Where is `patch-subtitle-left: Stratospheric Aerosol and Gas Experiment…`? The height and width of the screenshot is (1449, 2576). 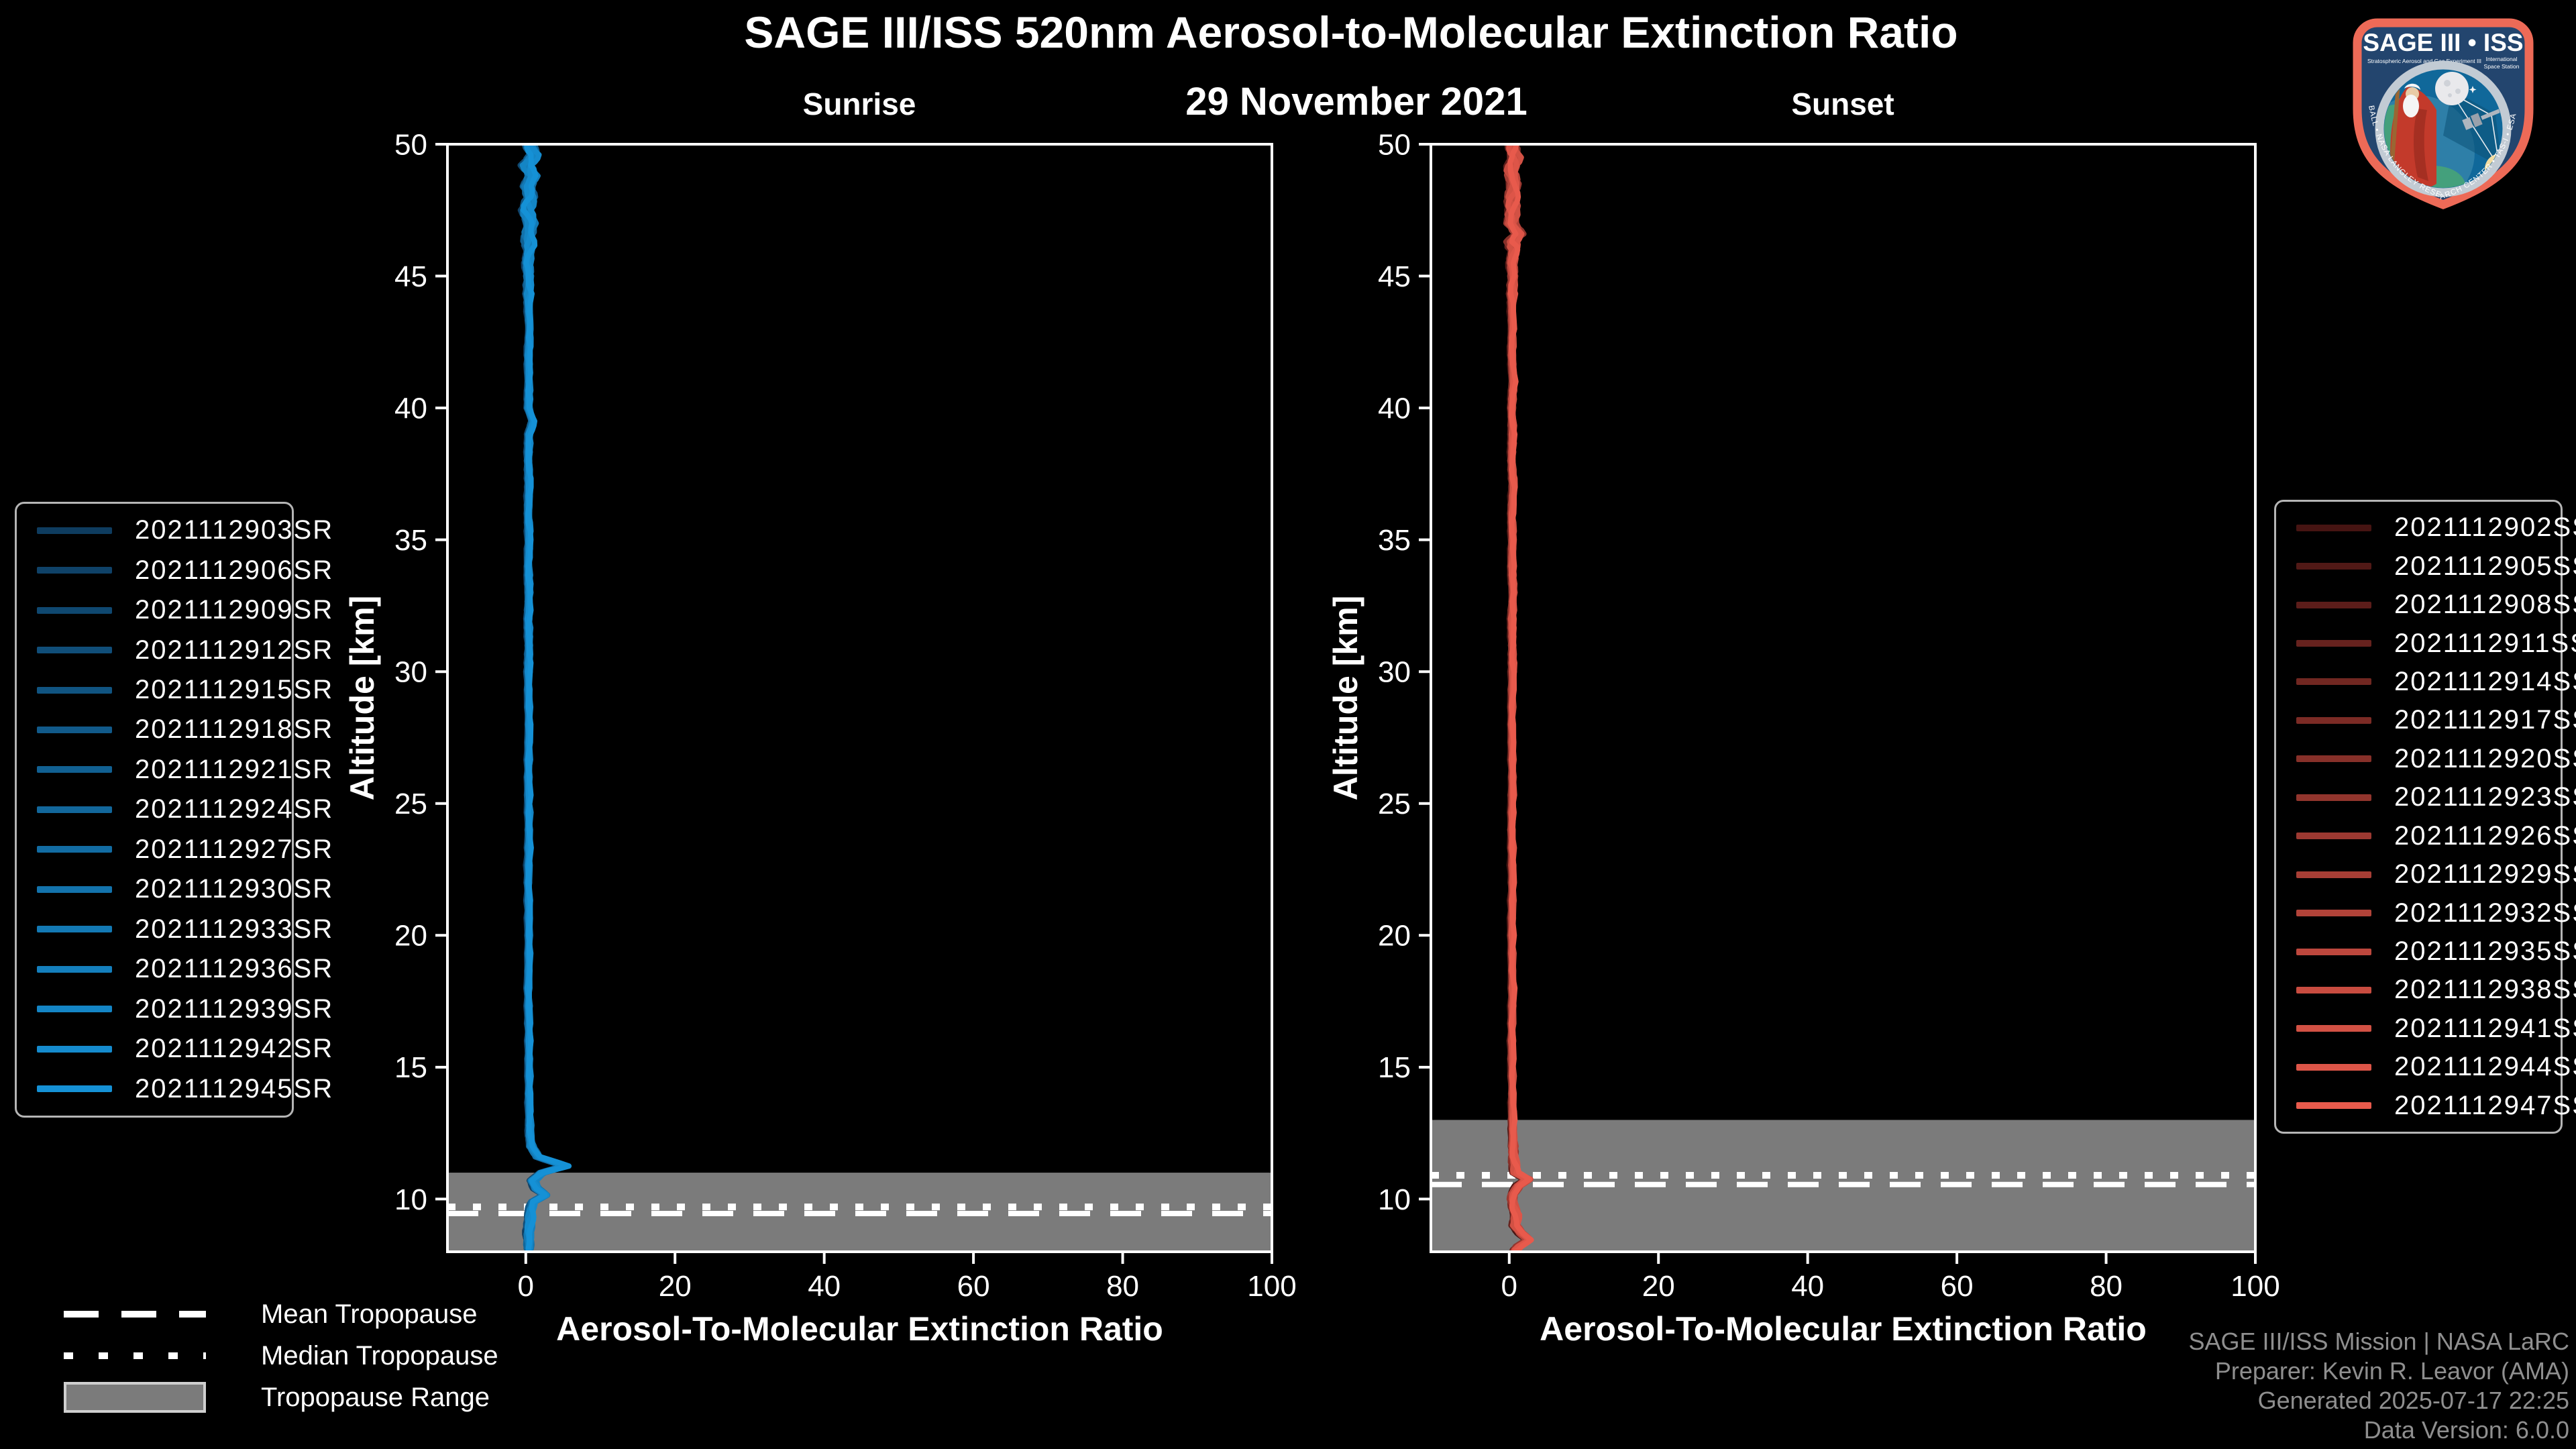 patch-subtitle-left: Stratospheric Aerosol and Gas Experiment… is located at coordinates (2424, 61).